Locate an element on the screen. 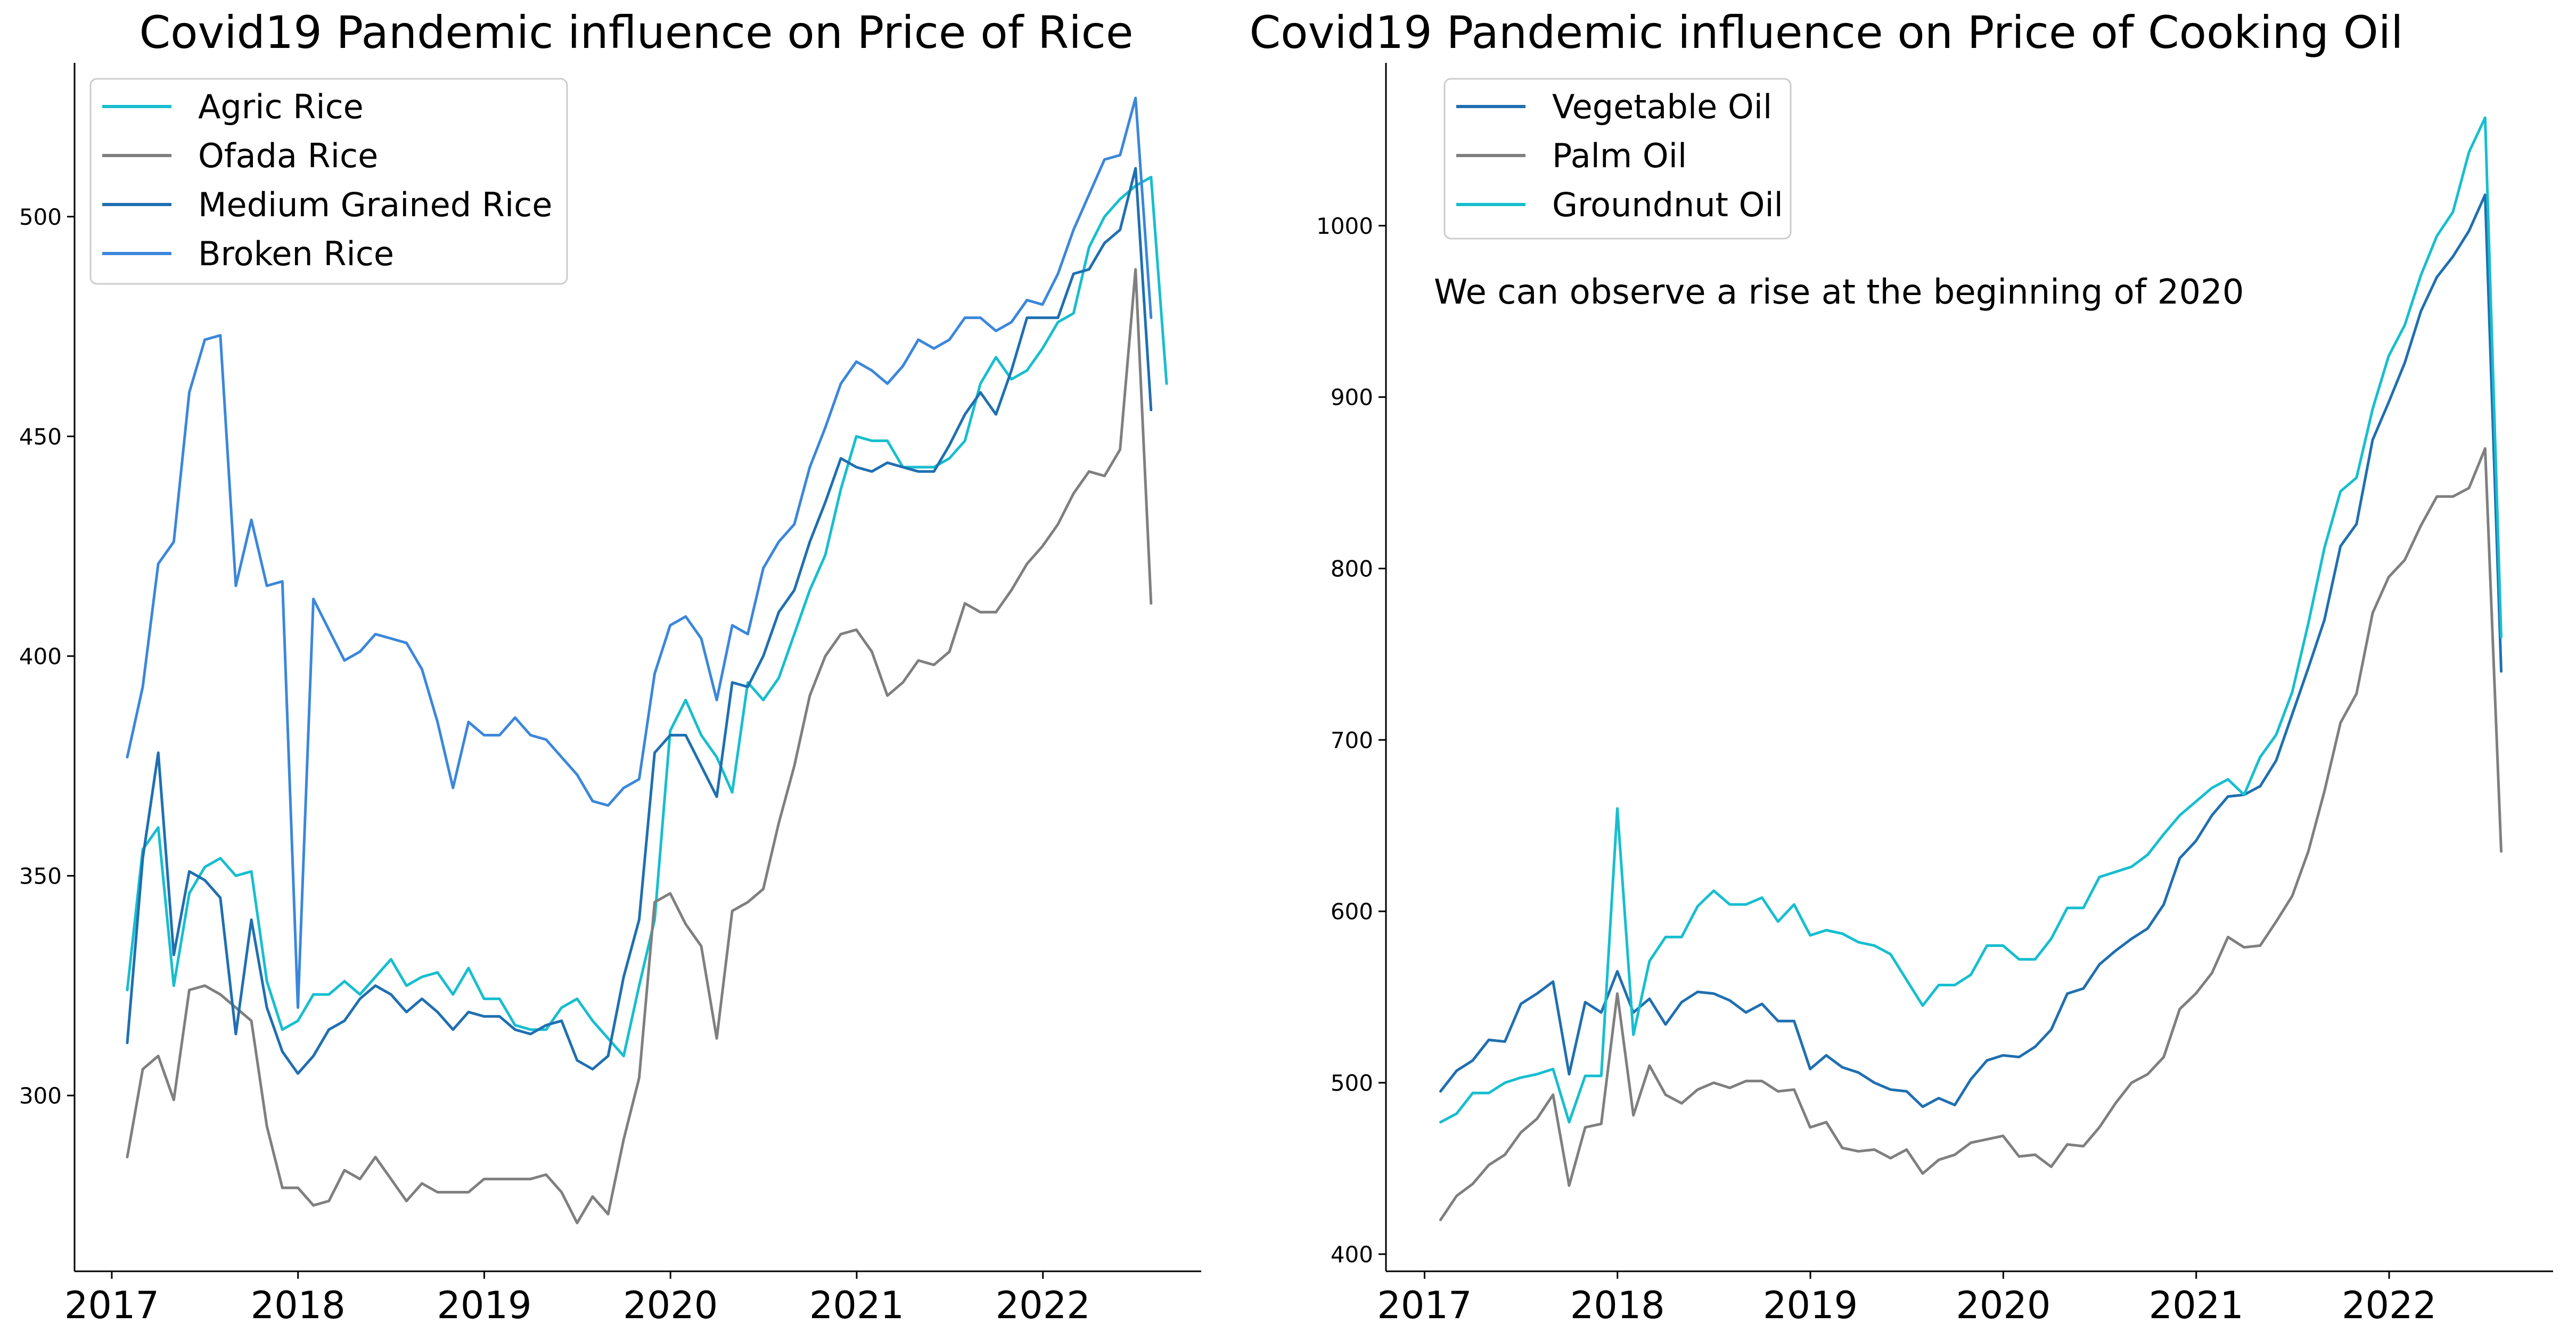 The image size is (2576, 1340). y-tick-label: 900 is located at coordinates (1352, 398).